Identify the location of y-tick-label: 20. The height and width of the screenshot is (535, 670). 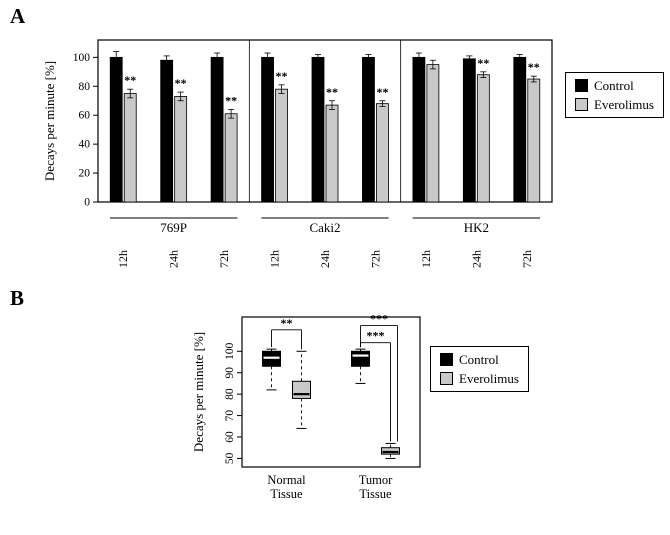
(85, 174).